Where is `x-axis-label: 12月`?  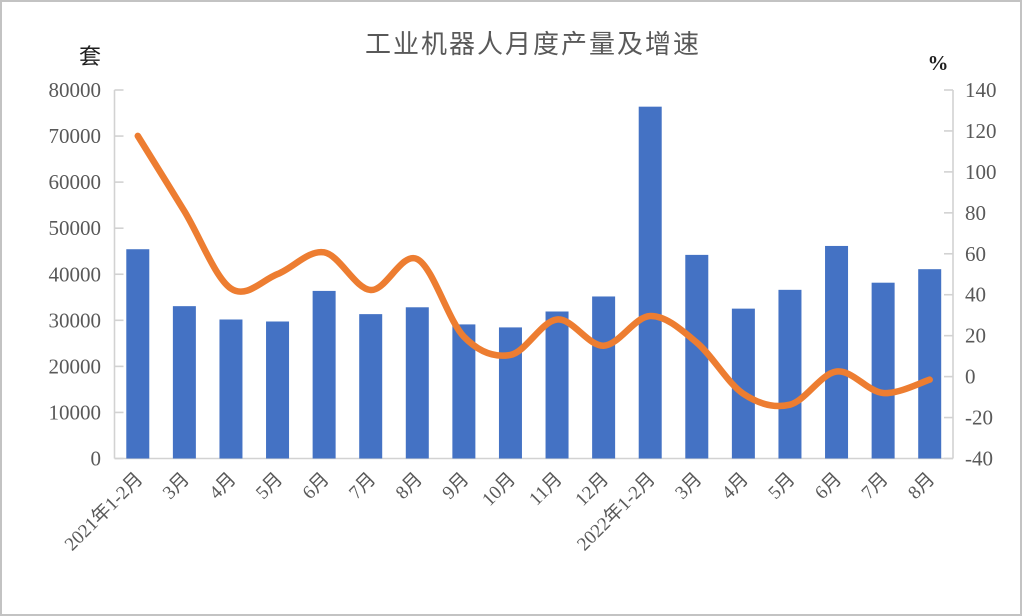
x-axis-label: 12月 is located at coordinates (592, 490).